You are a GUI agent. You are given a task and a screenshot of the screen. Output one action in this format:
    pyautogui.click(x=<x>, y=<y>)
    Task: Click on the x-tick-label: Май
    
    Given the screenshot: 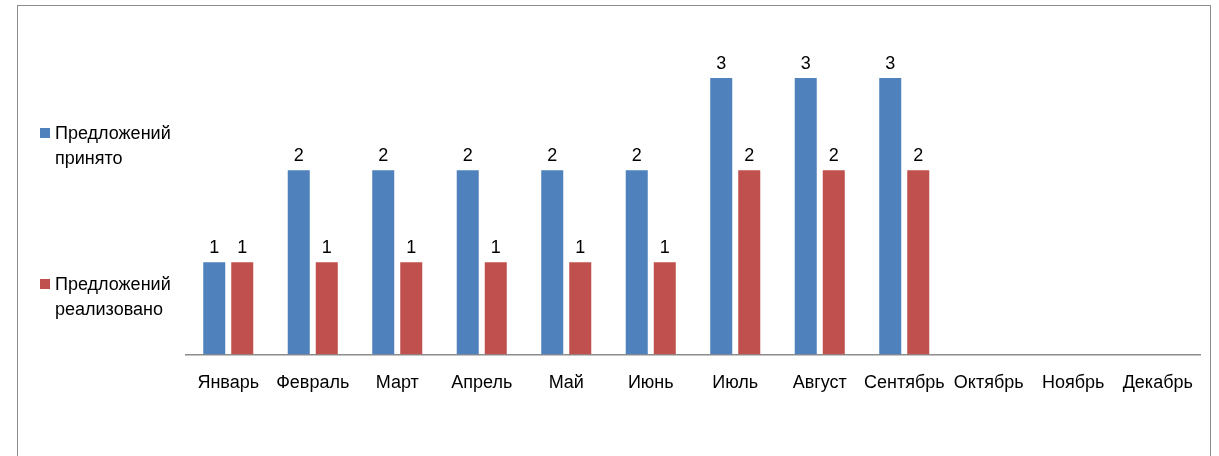 What is the action you would take?
    pyautogui.click(x=566, y=382)
    